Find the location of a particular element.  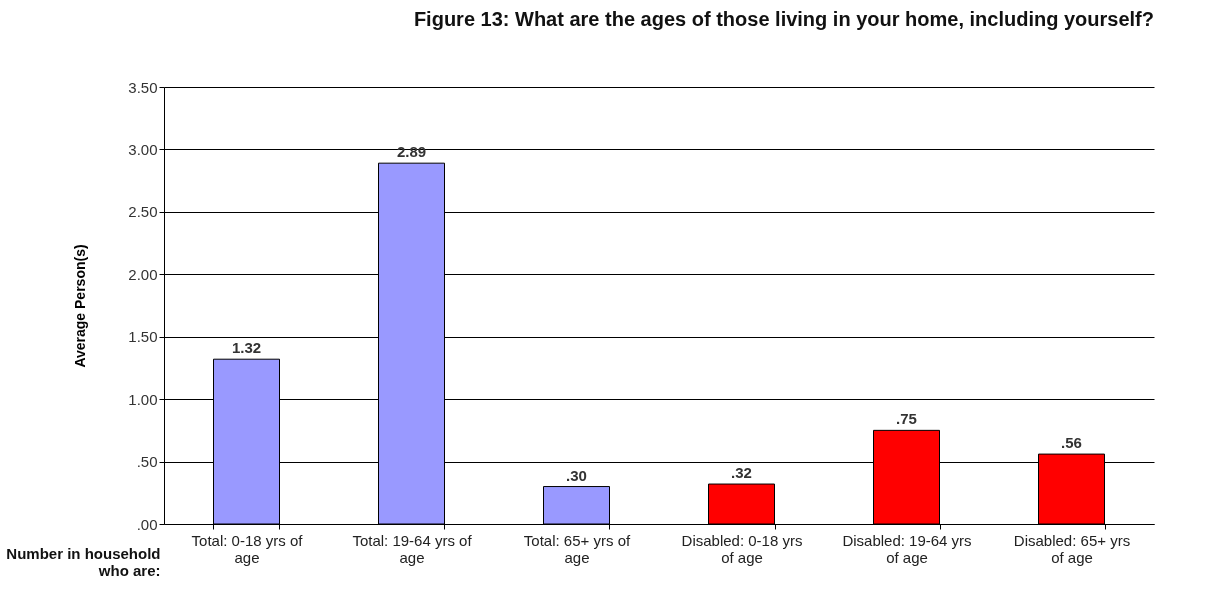

chart-title: Figure 13: What are the ages of those living in your home, including yourself? is located at coordinates (783, 19).